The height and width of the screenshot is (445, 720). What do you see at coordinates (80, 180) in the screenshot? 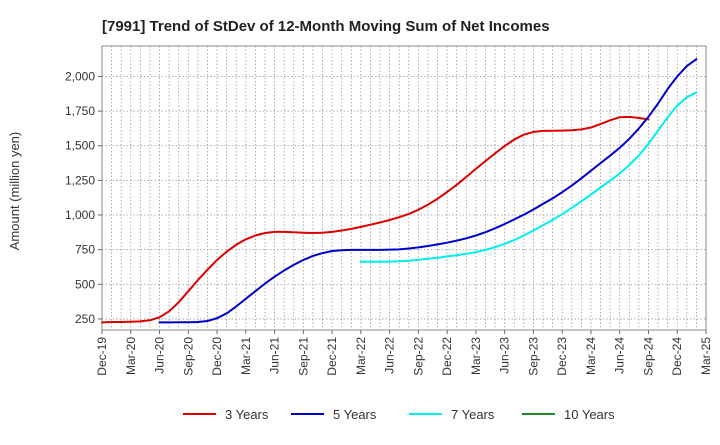
I see `y-tick-label: 1,250` at bounding box center [80, 180].